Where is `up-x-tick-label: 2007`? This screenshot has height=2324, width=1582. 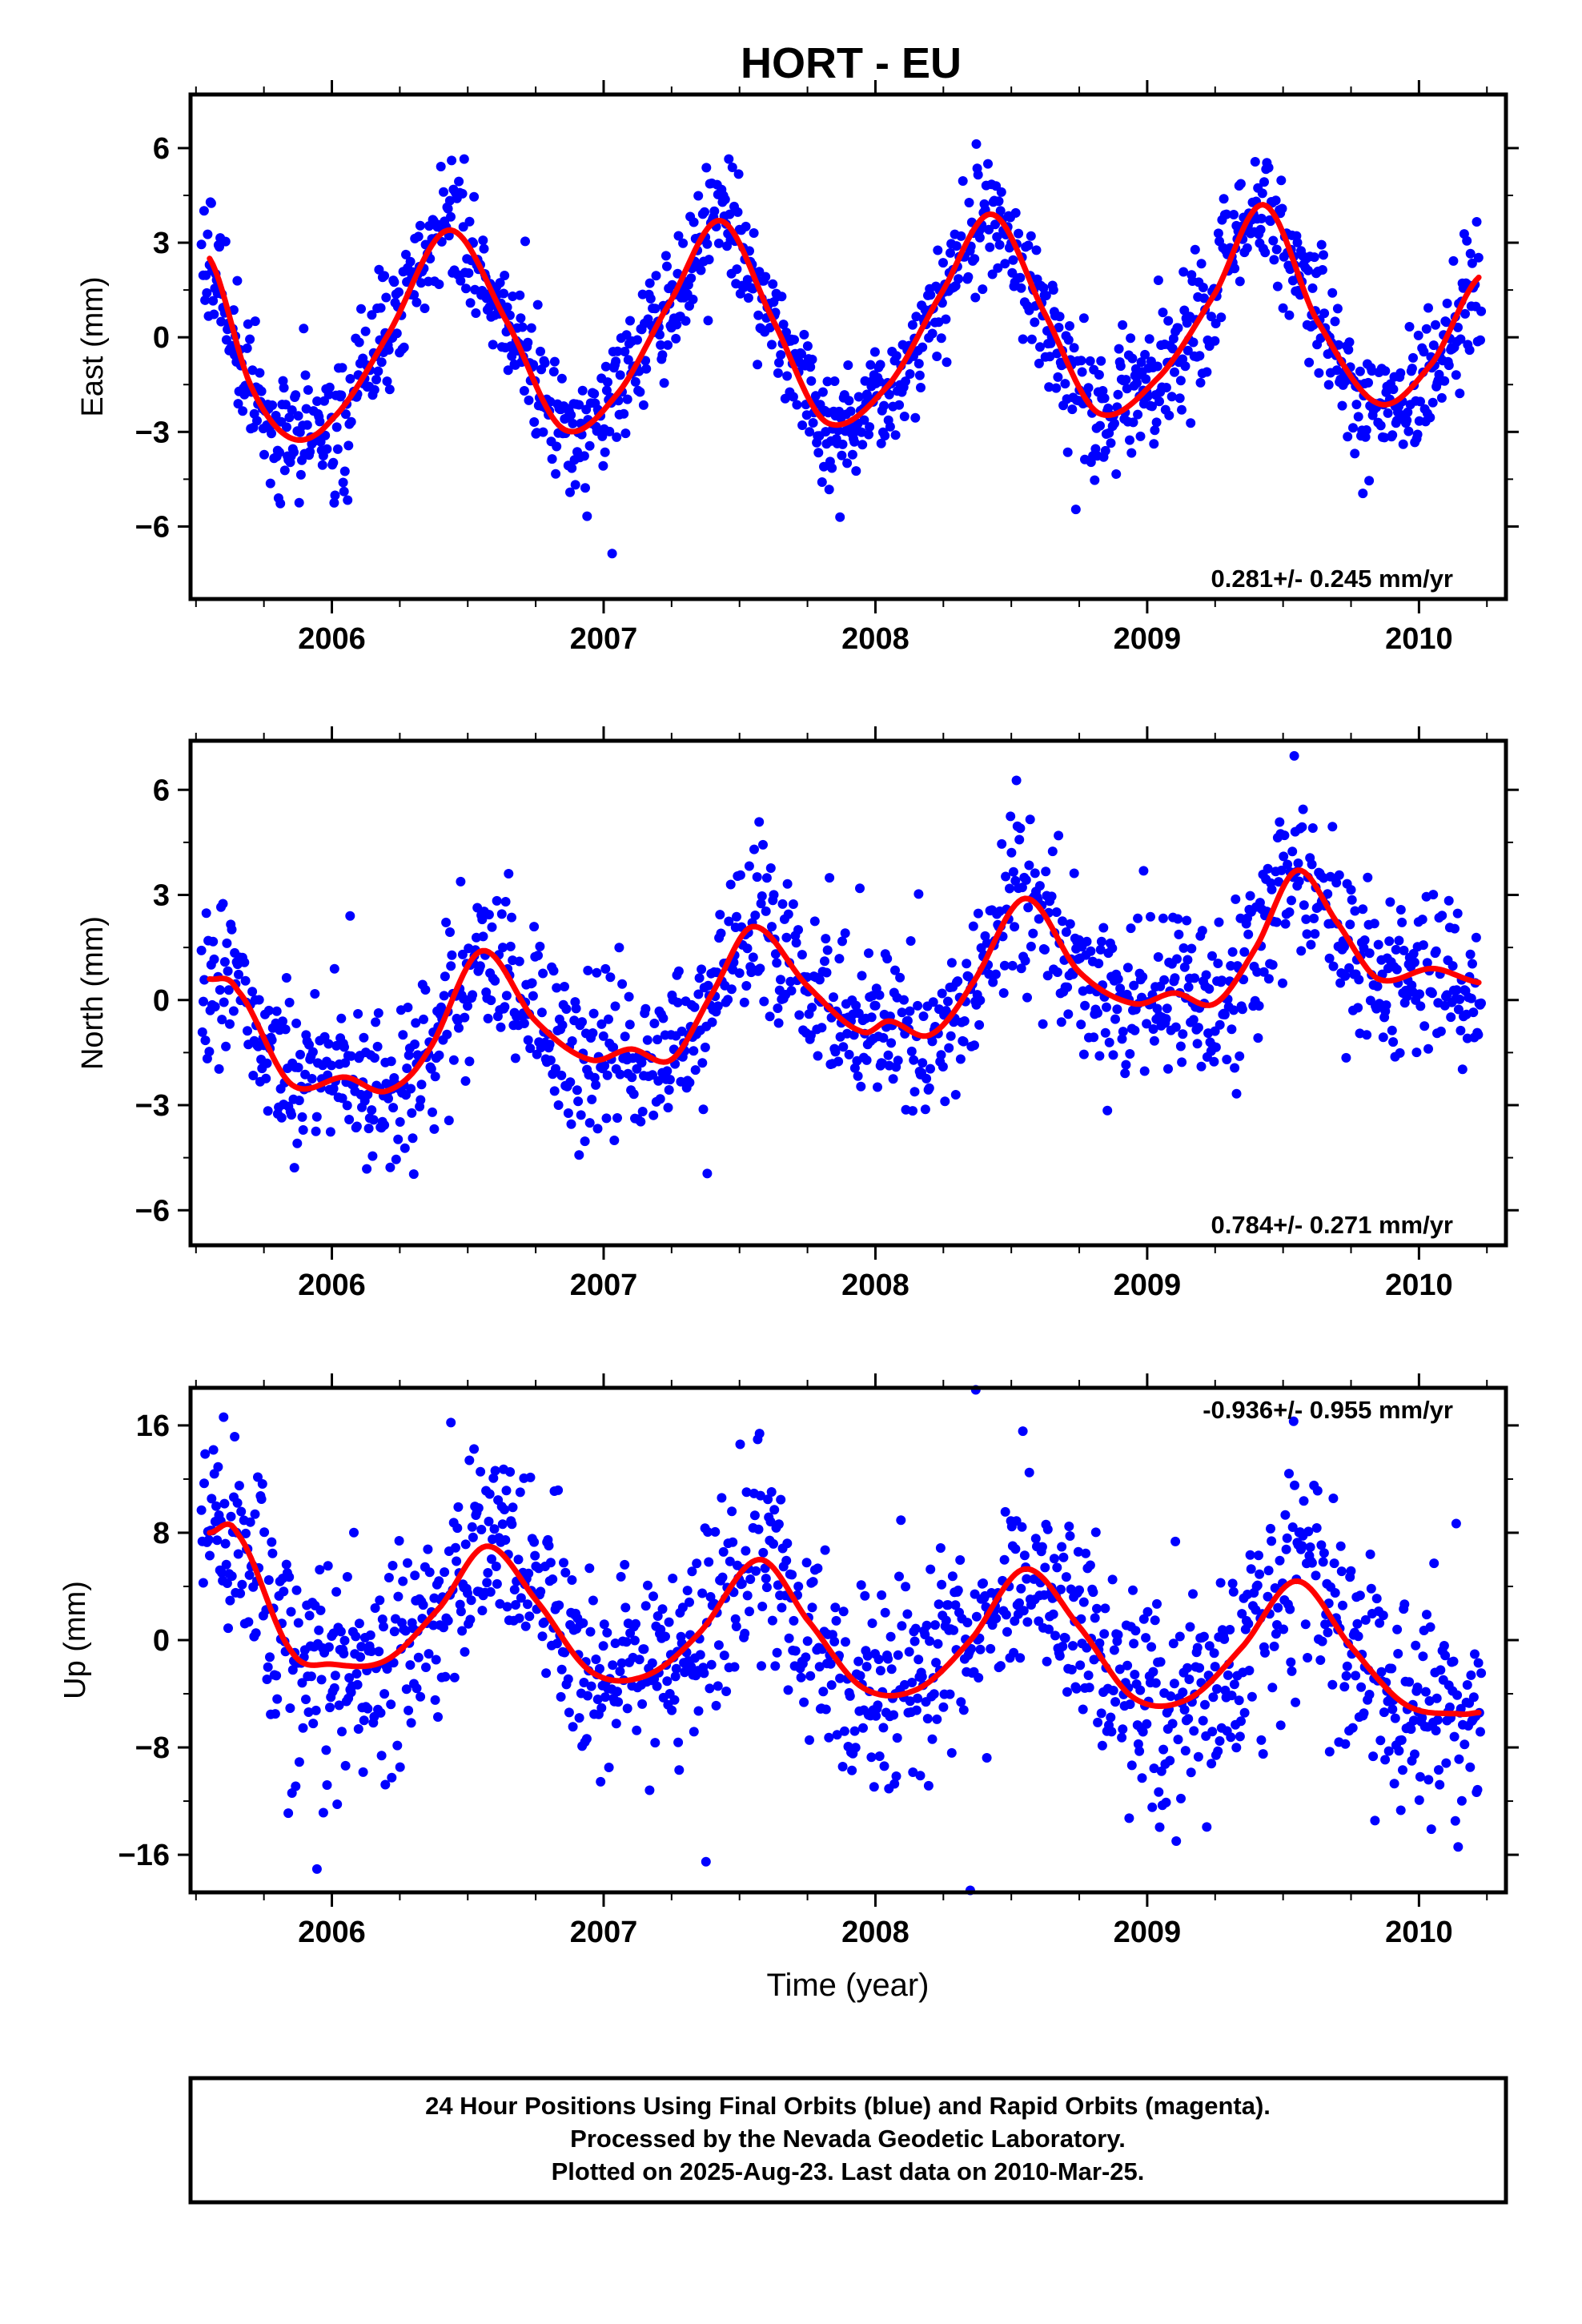 up-x-tick-label: 2007 is located at coordinates (604, 1932).